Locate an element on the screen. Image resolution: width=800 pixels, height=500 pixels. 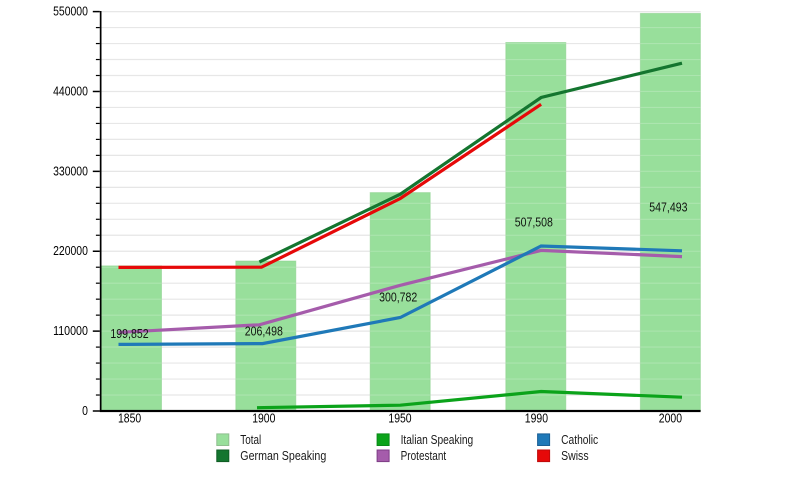
svg-text: 1950 is located at coordinates (399, 418).